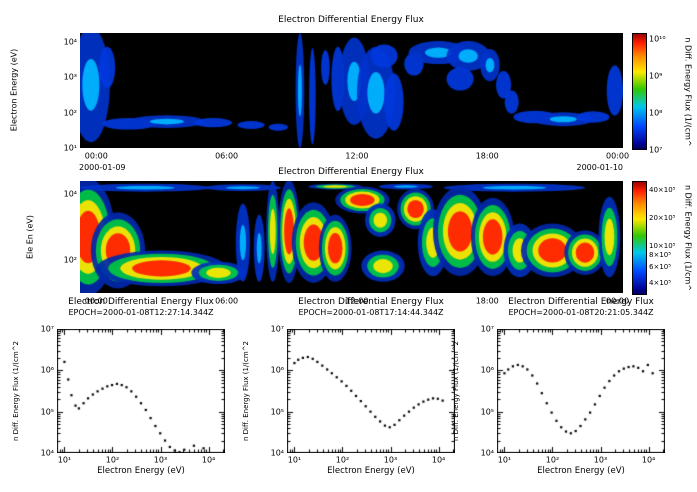 This screenshot has width=697, height=492. What do you see at coordinates (688, 92) in the screenshot?
I see `top-colorbar-label: n Diff. Energy Flux (1/(cm^` at bounding box center [688, 92].